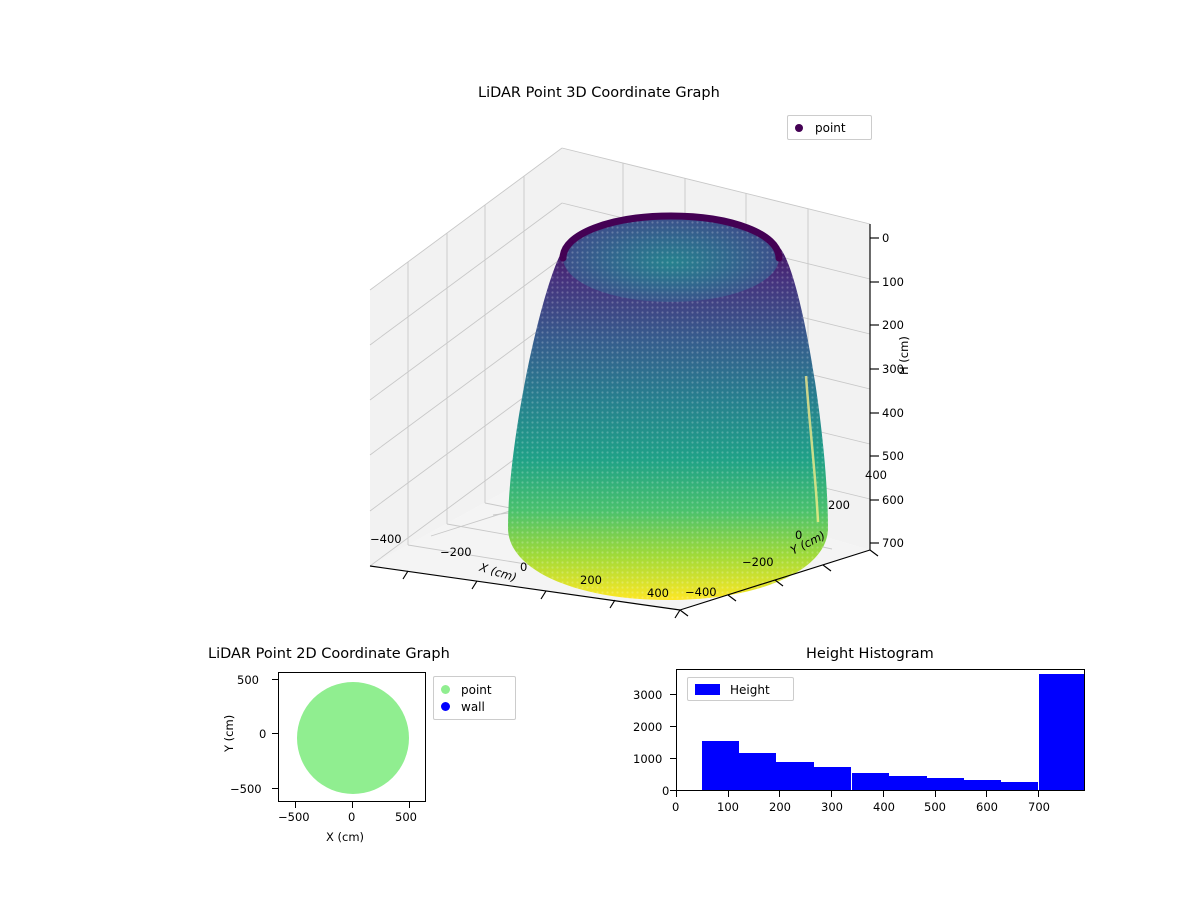 The image size is (1200, 900). I want to click on ytick--500-2d: −500, so click(246, 789).